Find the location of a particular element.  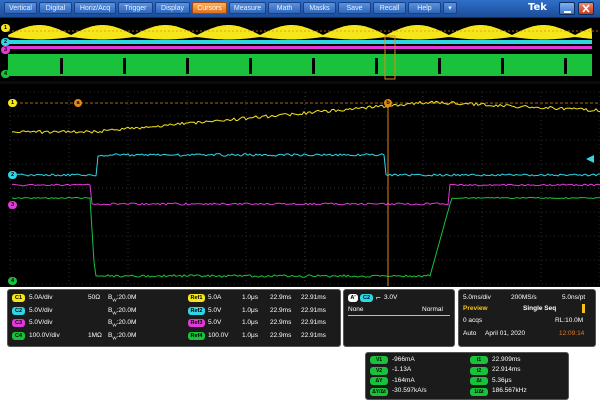

trigger-divider is located at coordinates (399, 315).